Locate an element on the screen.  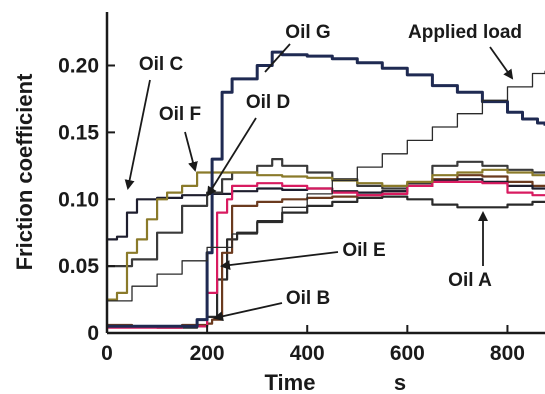
annotation-label: Oil D is located at coordinates (268, 102).